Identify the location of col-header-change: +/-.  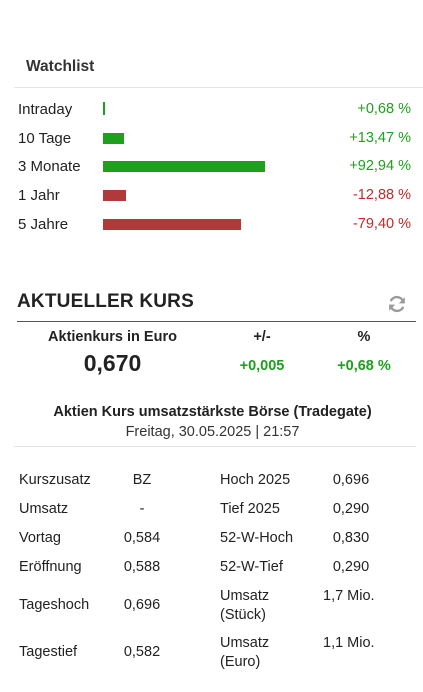
(262, 337).